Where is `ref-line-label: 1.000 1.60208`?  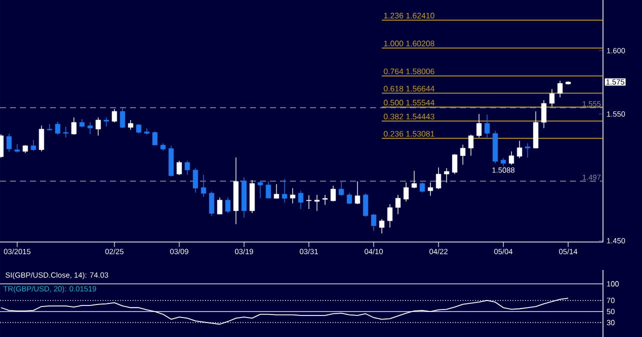 ref-line-label: 1.000 1.60208 is located at coordinates (409, 43).